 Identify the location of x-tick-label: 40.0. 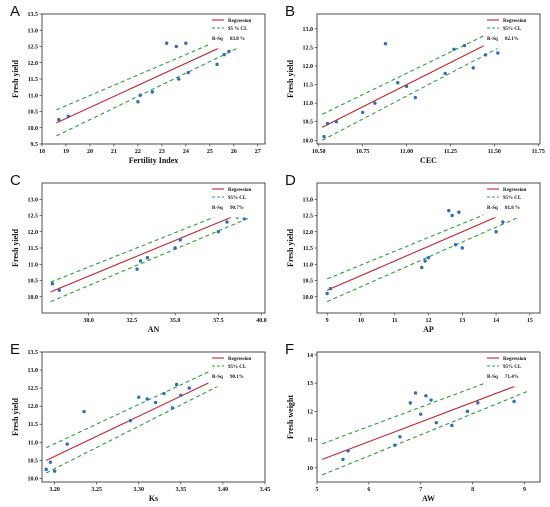
(261, 321).